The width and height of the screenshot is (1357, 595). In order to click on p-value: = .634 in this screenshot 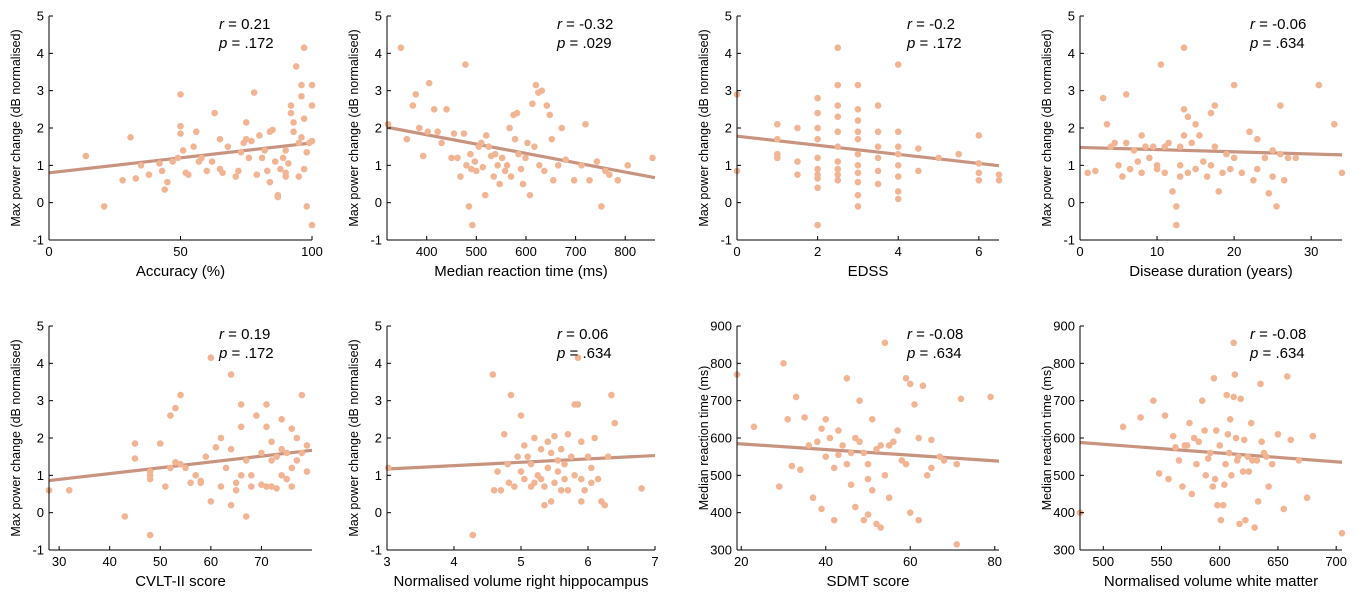, I will do `click(1281, 43)`.